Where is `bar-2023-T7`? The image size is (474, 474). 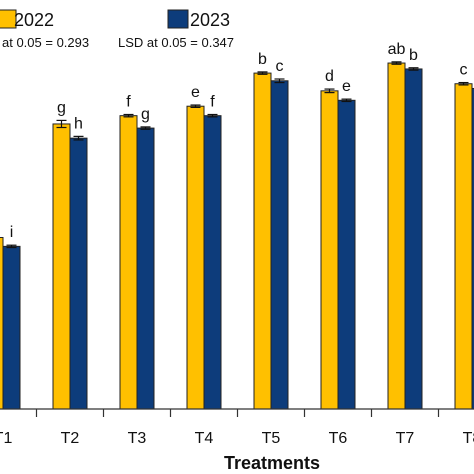
bar-2023-T7 is located at coordinates (413, 239).